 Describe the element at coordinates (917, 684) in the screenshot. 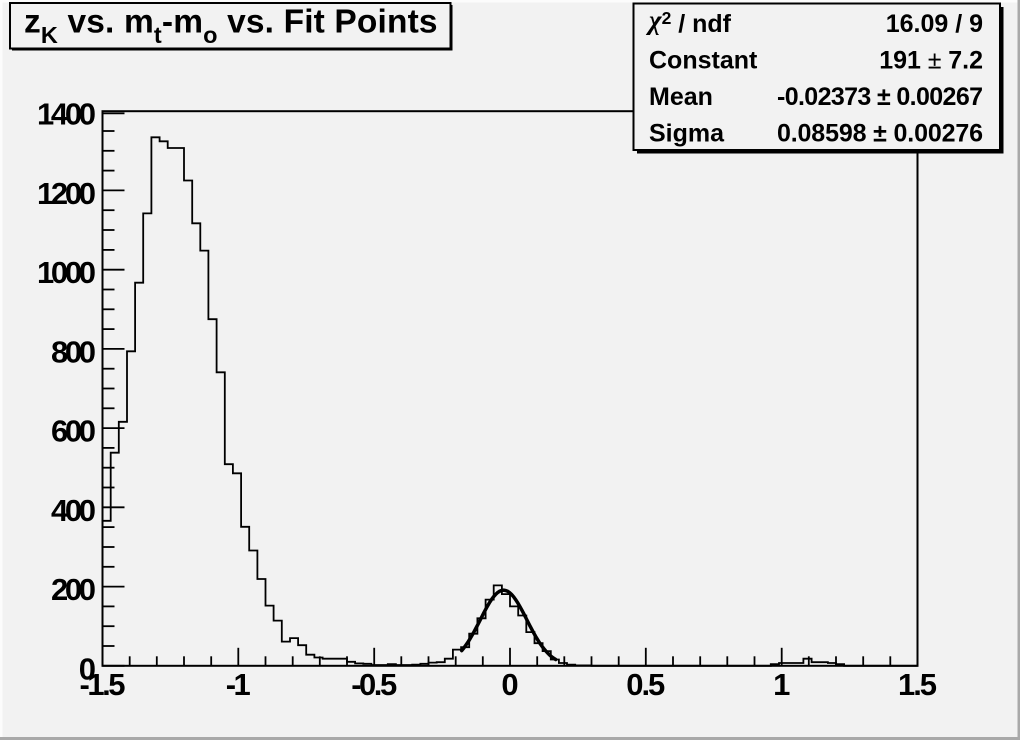

I see `svg-text: 1.5` at that location.